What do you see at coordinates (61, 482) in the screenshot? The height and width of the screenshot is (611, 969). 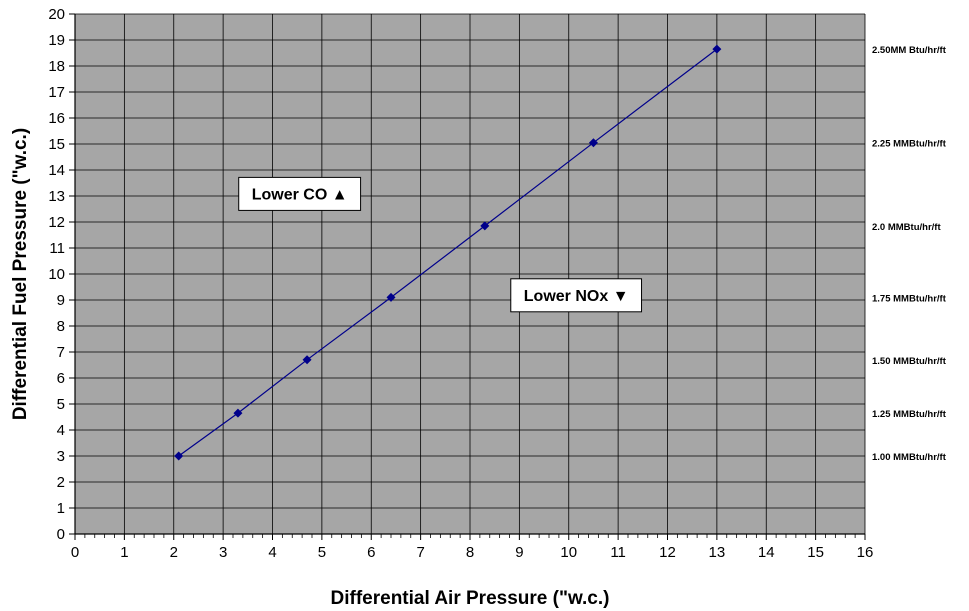 I see `y-tick-label: 2` at bounding box center [61, 482].